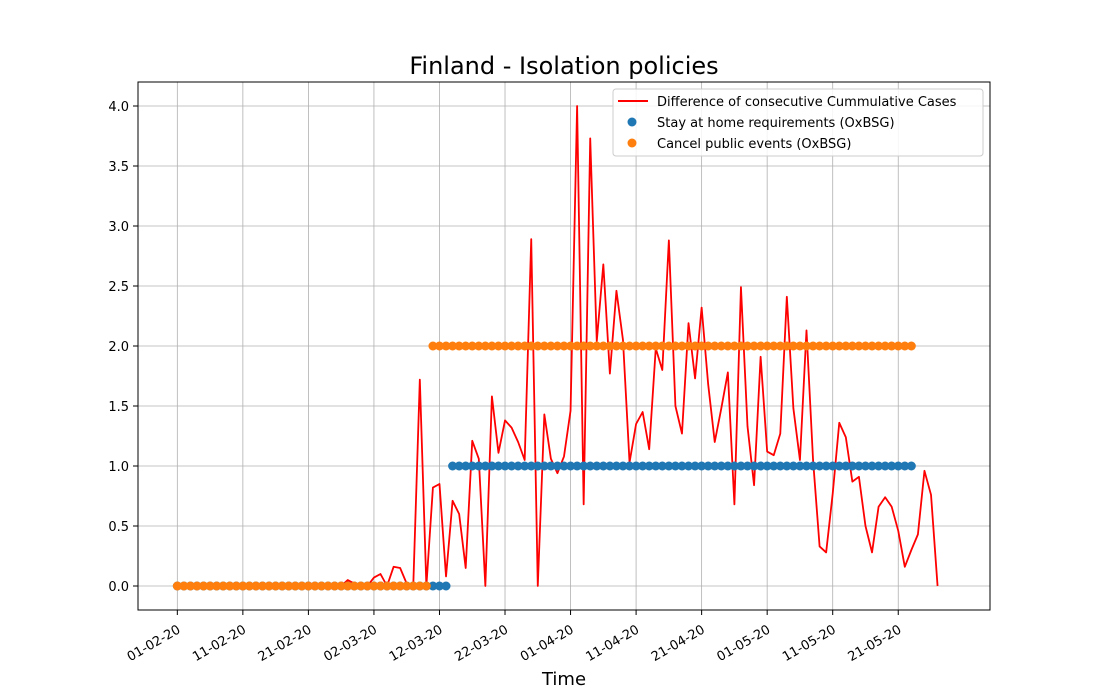  I want to click on legend-label-stay: Stay at home requirements (OxBSG), so click(776, 123).